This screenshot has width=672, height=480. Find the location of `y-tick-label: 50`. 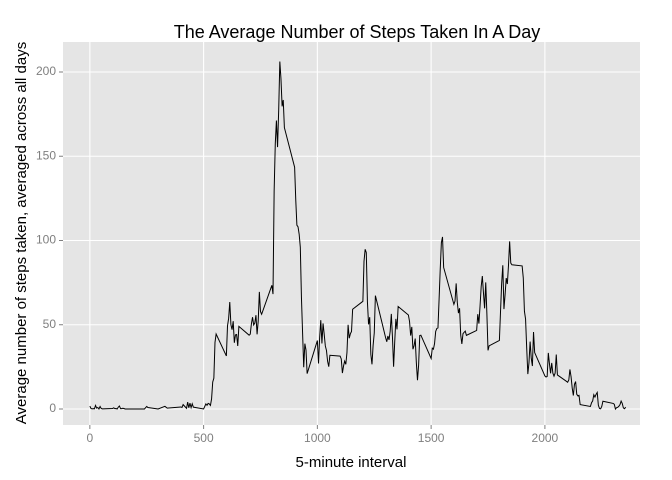

y-tick-label: 50 is located at coordinates (50, 324).